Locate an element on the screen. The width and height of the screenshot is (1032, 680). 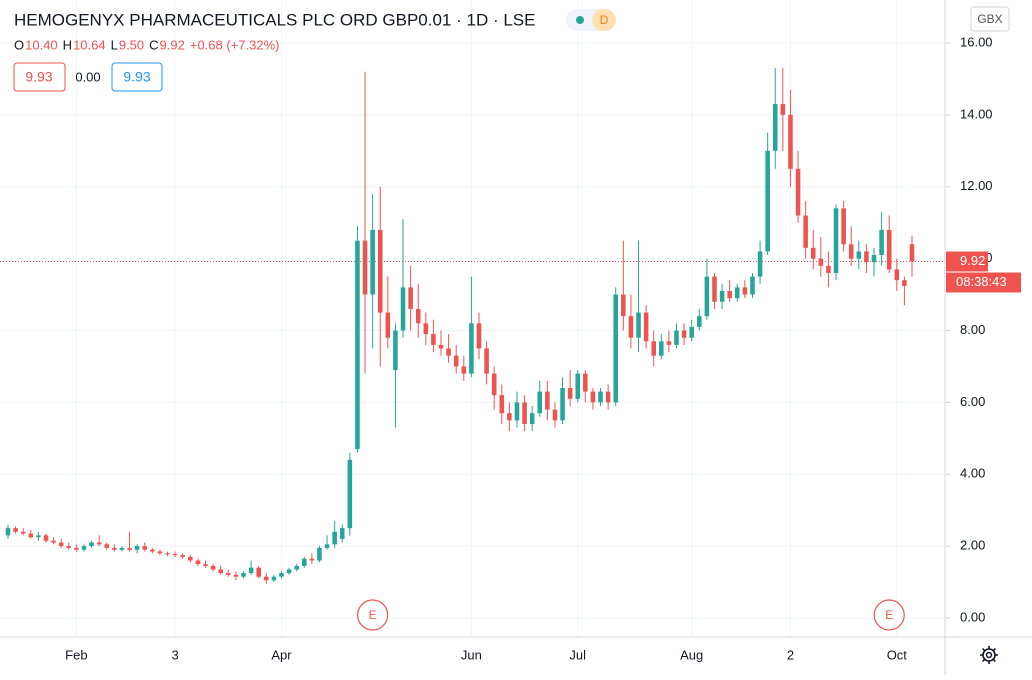
x-tick-label: 2 is located at coordinates (790, 654).